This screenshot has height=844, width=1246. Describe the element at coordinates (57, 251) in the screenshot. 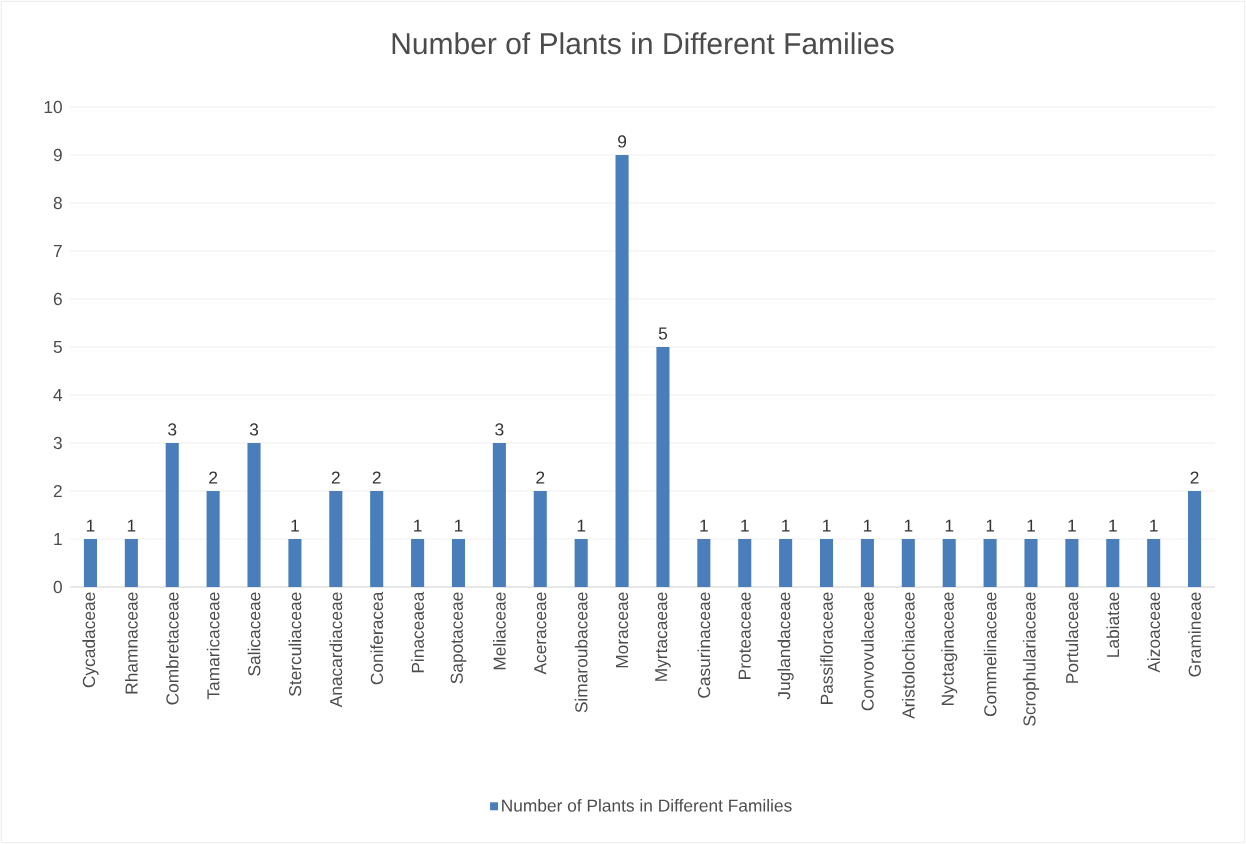

I see `y-tick-label: 7` at that location.